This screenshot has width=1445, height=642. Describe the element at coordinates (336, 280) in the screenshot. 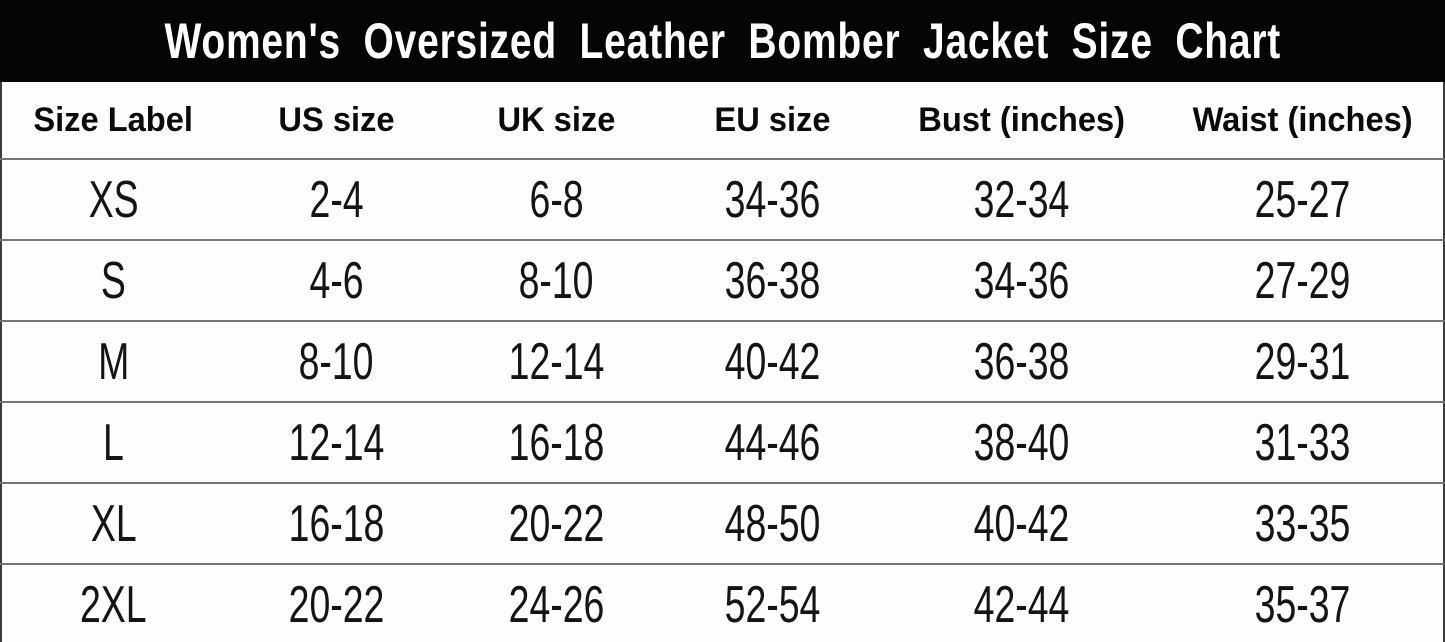

I see `table-cell: 4-6` at that location.